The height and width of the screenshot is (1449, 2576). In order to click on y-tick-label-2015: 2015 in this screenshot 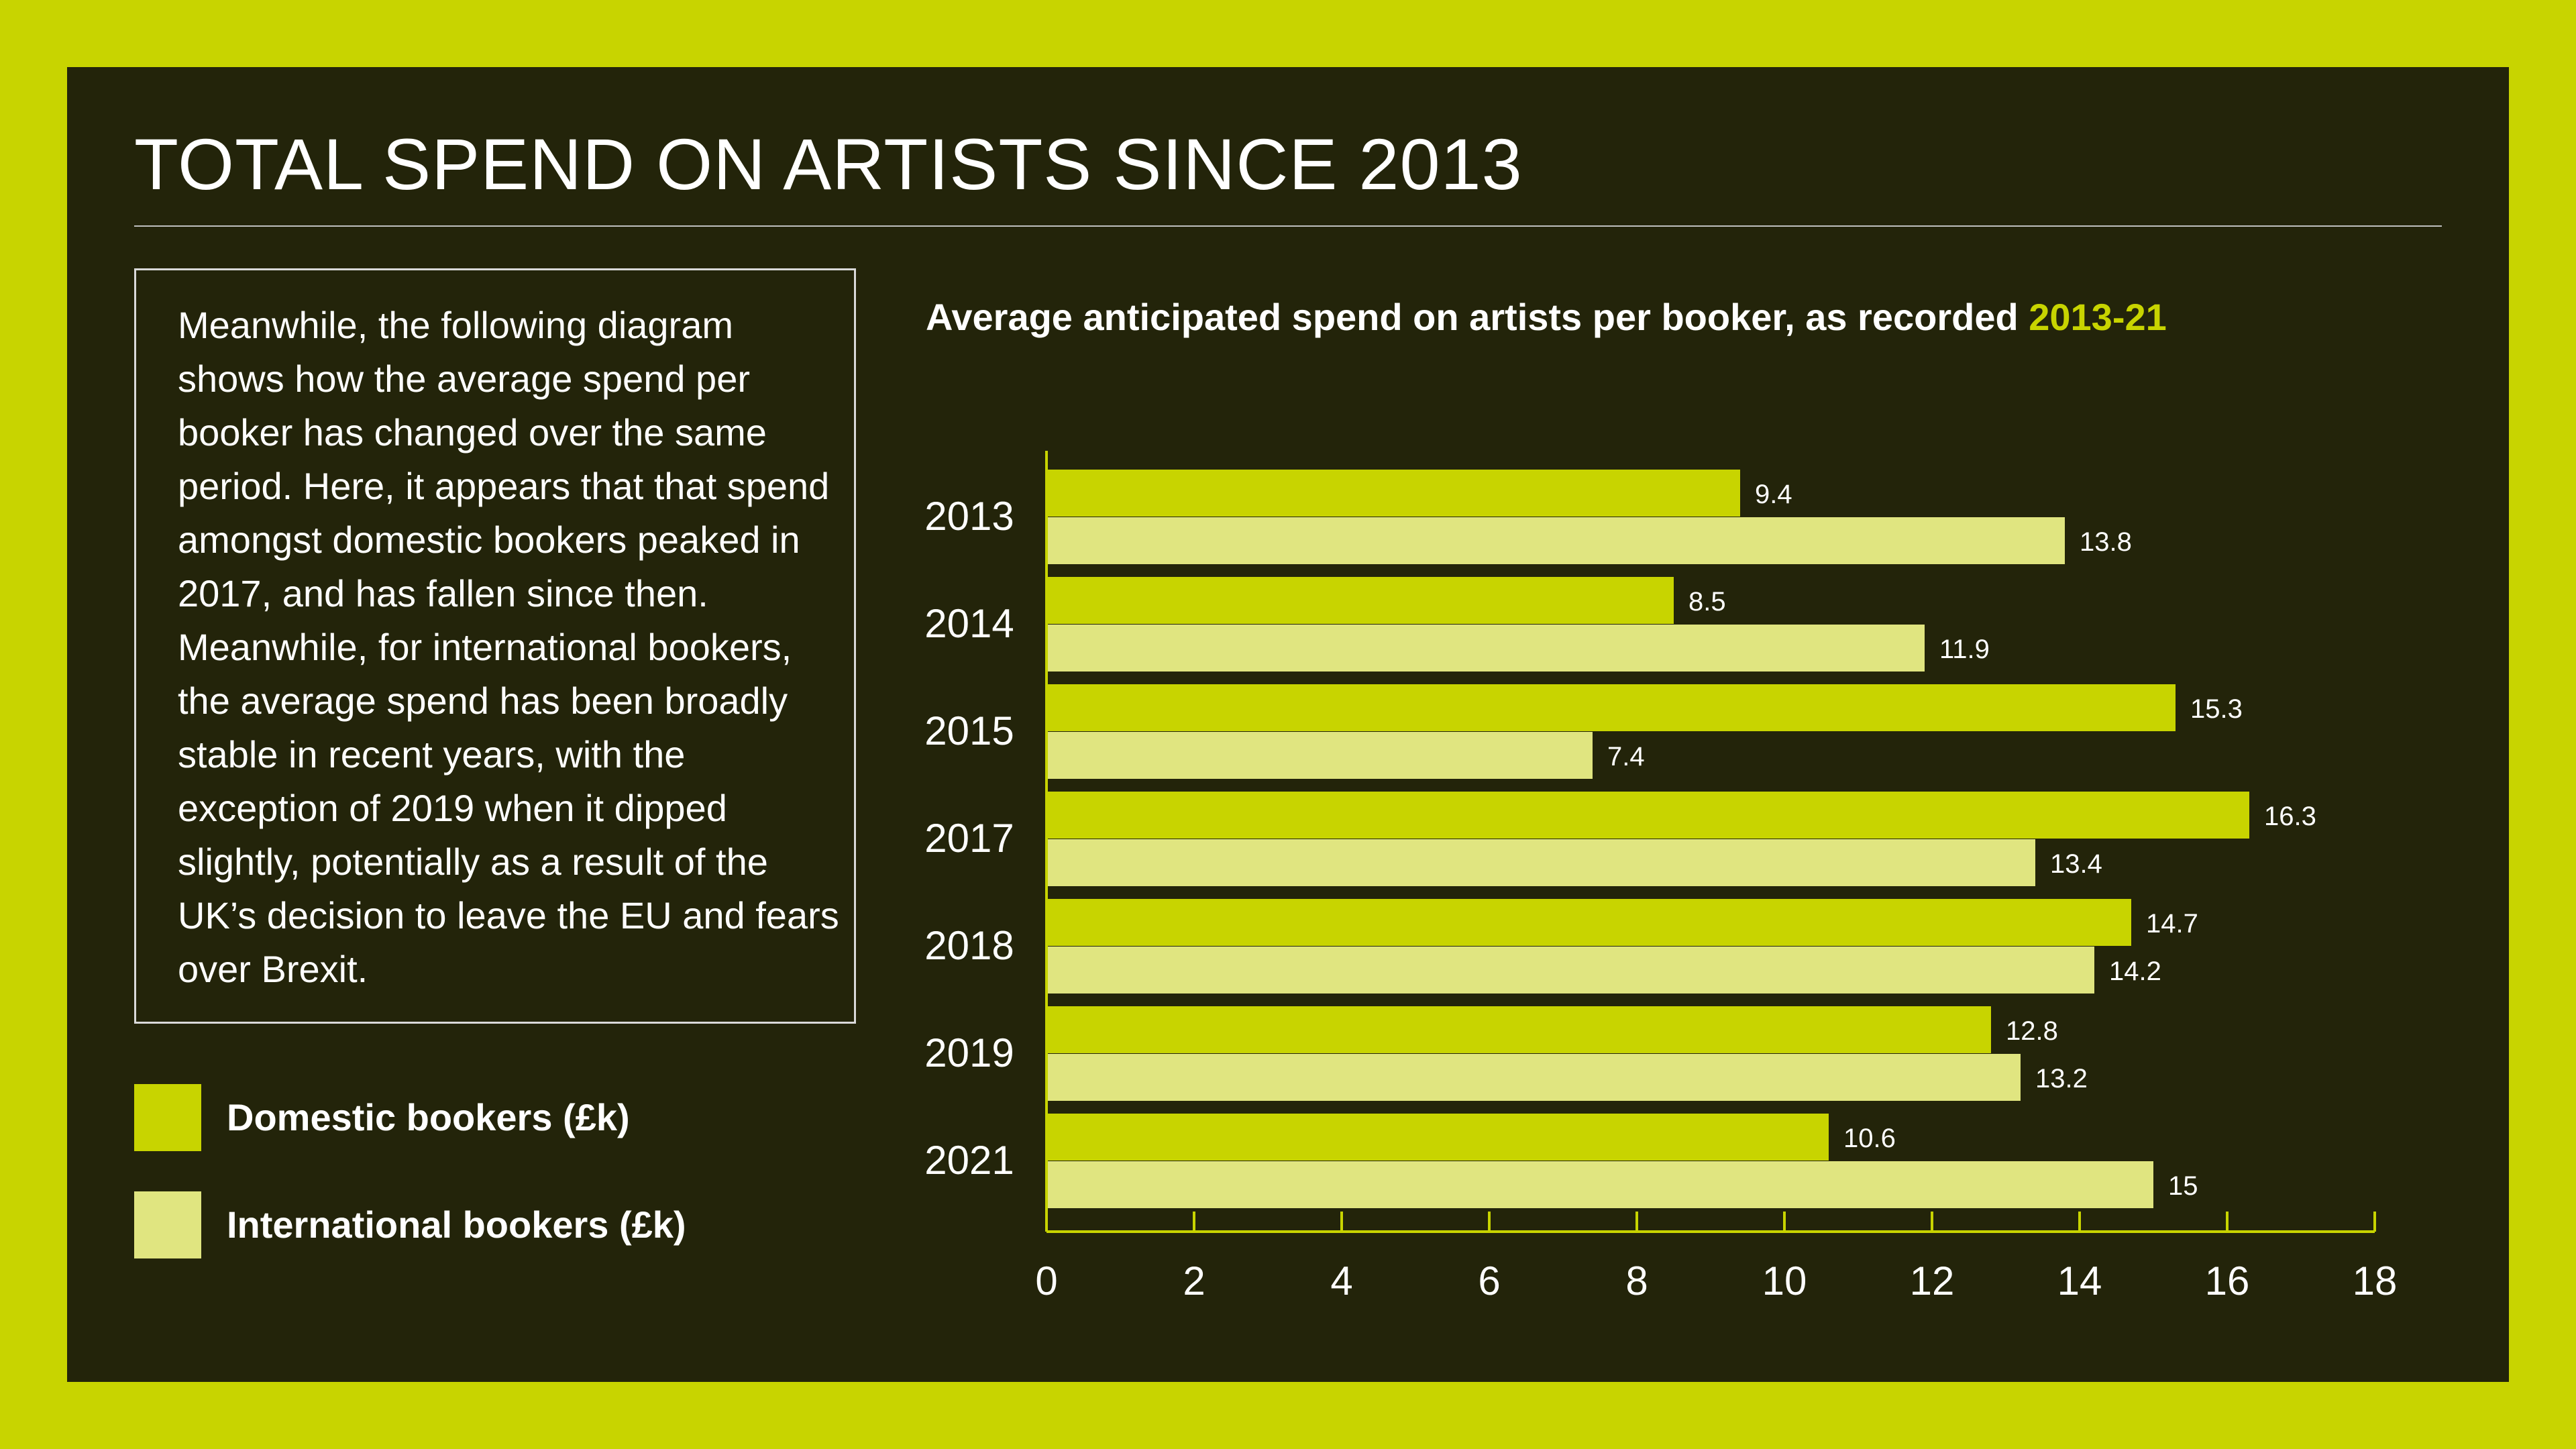, I will do `click(969, 730)`.